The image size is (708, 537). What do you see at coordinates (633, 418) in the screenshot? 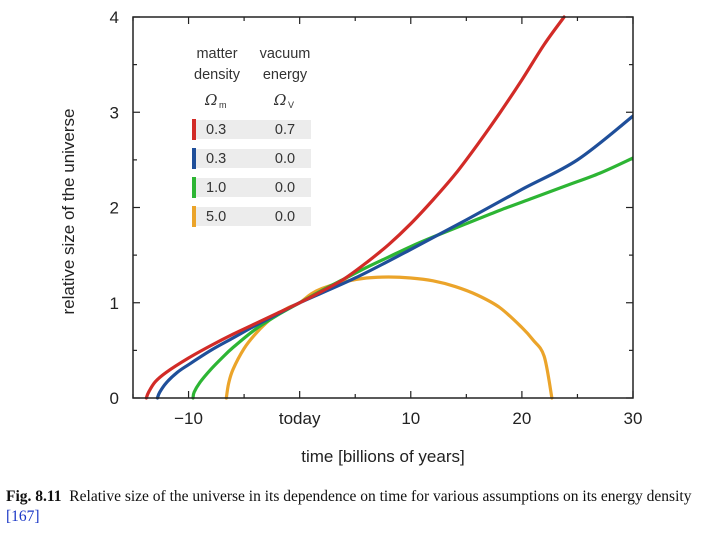
I see `x-tick-label: 30` at bounding box center [633, 418].